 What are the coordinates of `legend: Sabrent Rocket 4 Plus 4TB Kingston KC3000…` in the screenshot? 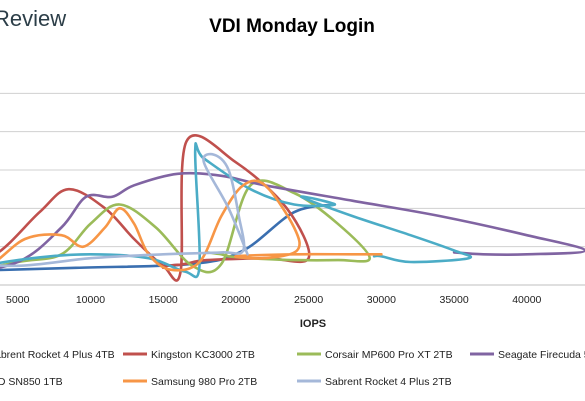 It's located at (292, 368).